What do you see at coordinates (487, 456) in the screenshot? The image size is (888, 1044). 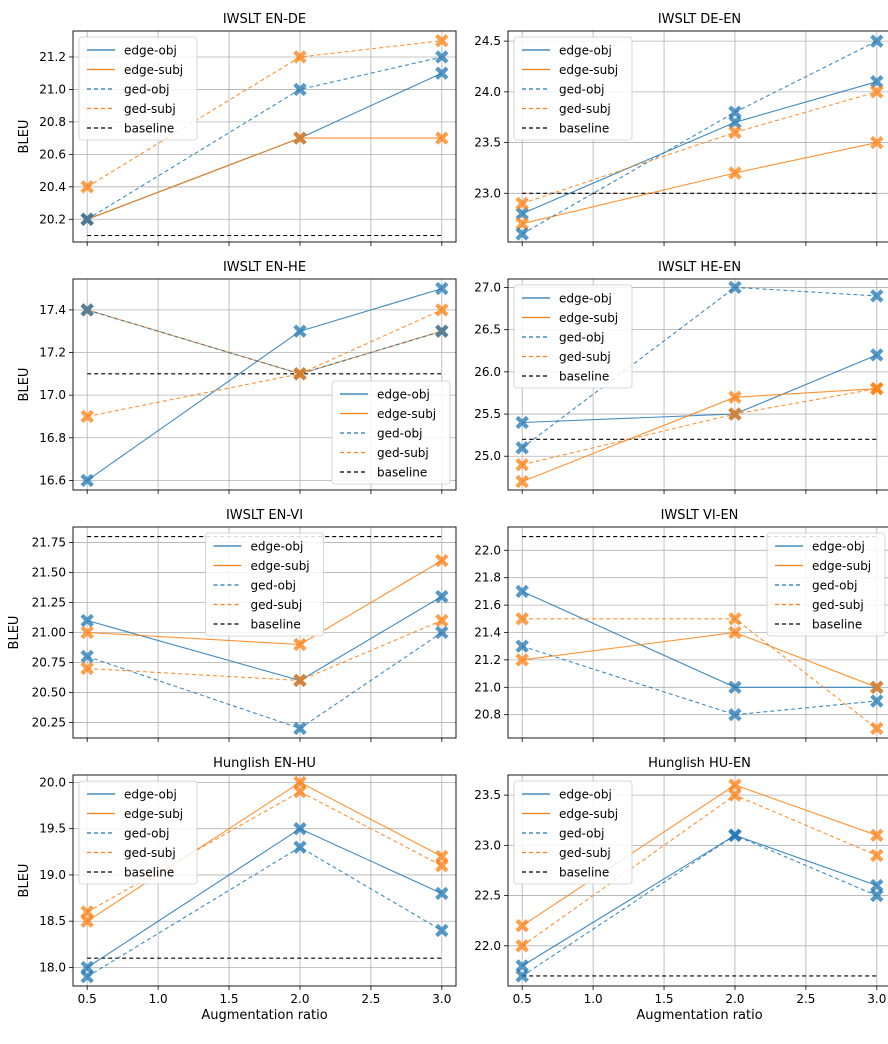 I see `y-tick-label: 25.0` at bounding box center [487, 456].